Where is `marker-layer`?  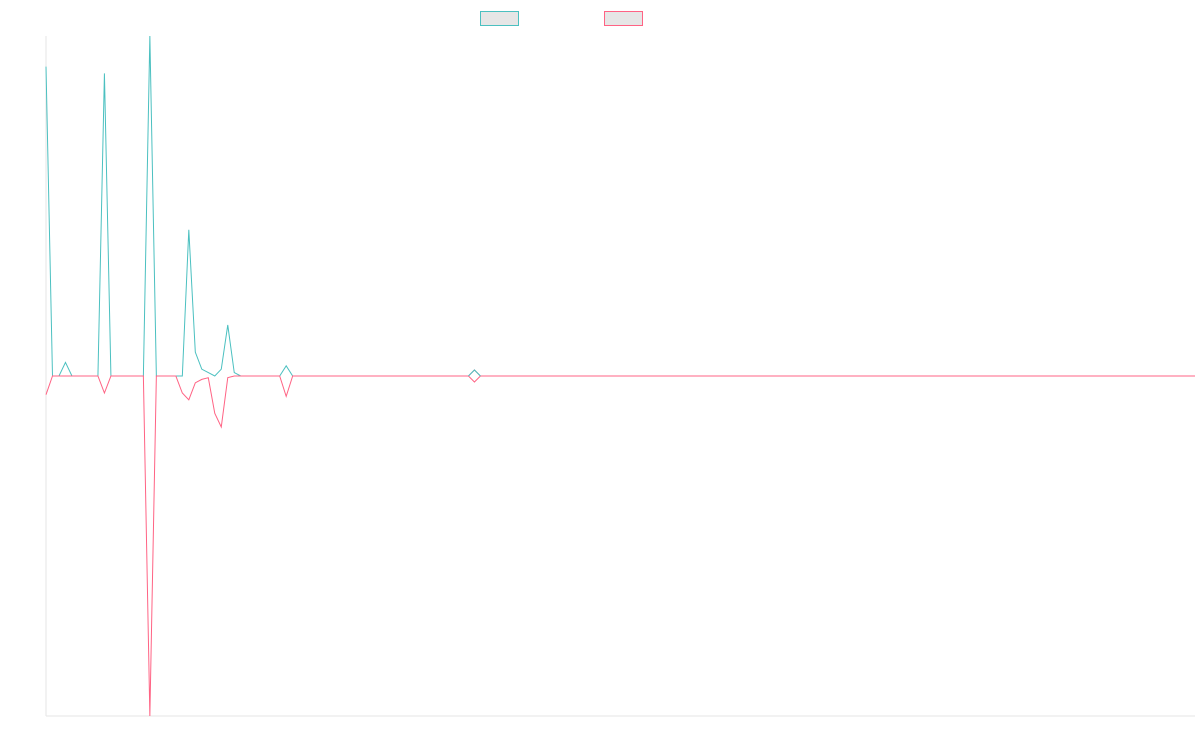 marker-layer is located at coordinates (474, 376).